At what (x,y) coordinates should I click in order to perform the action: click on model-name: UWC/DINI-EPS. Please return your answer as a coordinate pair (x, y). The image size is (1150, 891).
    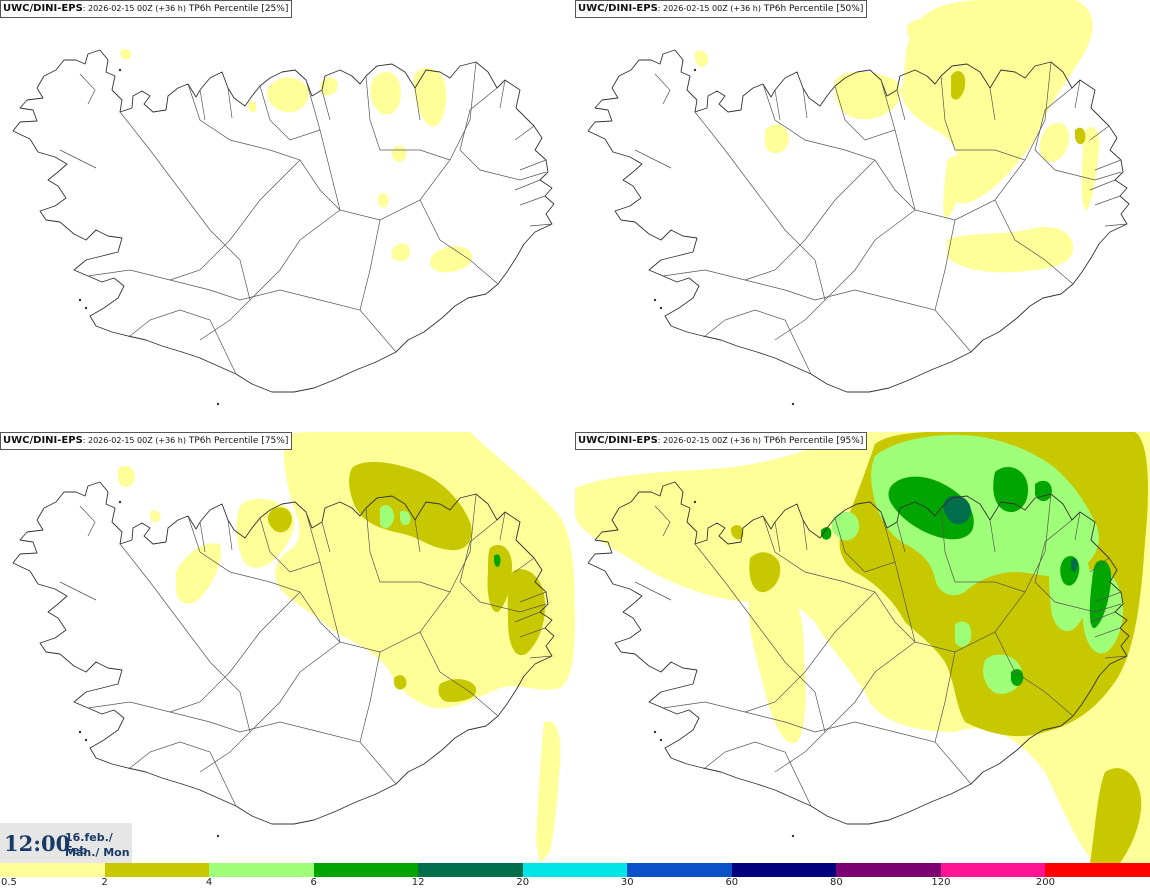
    Looking at the image, I should click on (618, 8).